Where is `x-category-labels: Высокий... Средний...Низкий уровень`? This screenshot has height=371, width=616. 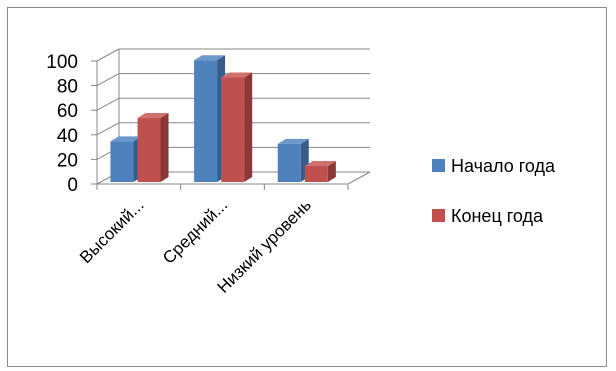
x-category-labels: Высокий... Средний...Низкий уровень is located at coordinates (195, 246).